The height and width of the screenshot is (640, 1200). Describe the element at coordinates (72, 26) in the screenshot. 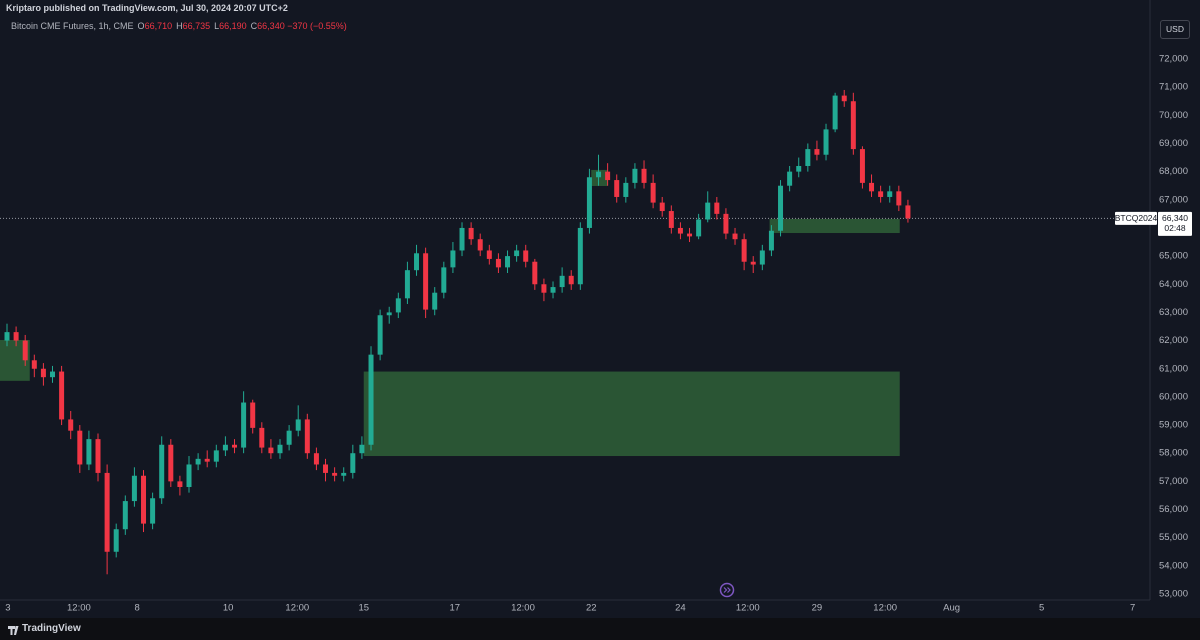

I see `symbol-name: Bitcoin CME Futures, 1h, CME` at that location.